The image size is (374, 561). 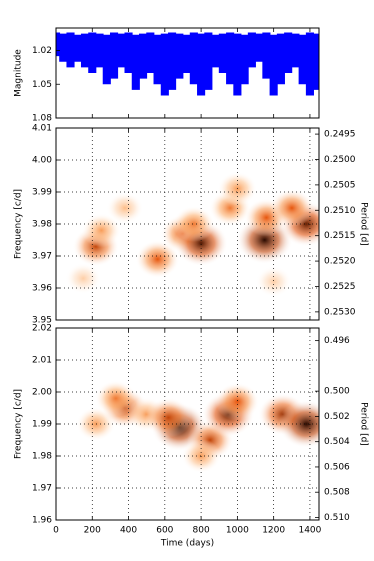 I want to click on y-tick-label: 2.01, so click(x=42, y=361).